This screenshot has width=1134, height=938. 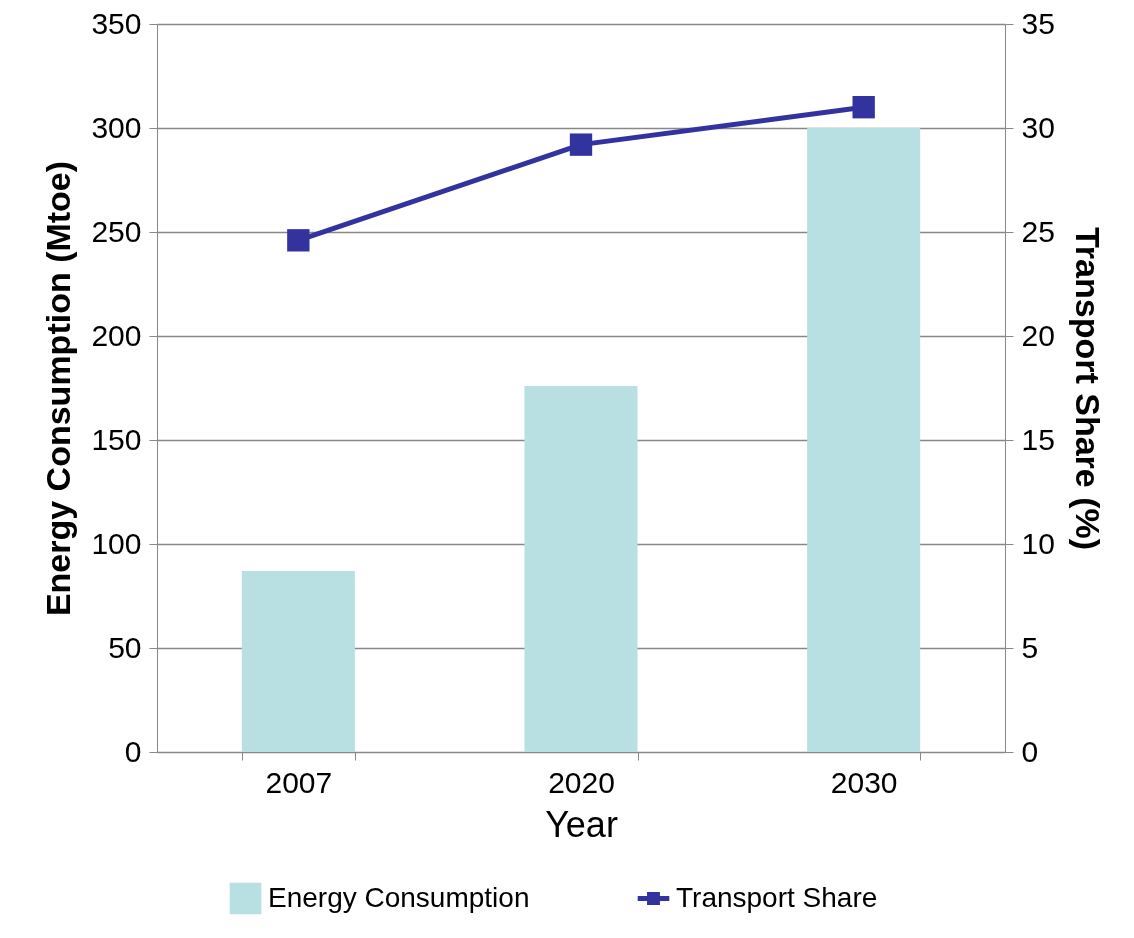 I want to click on y-tick-label: 350, so click(x=116, y=23).